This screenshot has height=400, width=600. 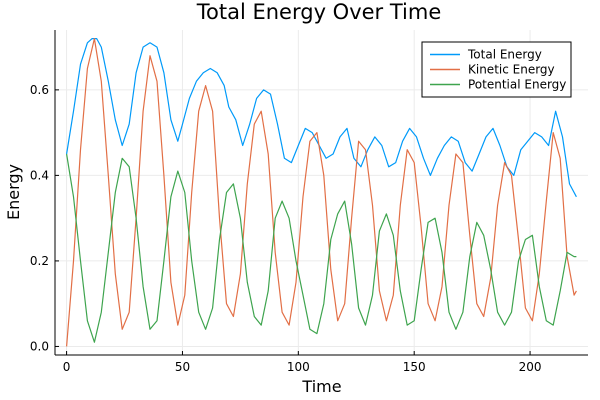 I want to click on y-tick-label: 0.6, so click(x=39, y=90).